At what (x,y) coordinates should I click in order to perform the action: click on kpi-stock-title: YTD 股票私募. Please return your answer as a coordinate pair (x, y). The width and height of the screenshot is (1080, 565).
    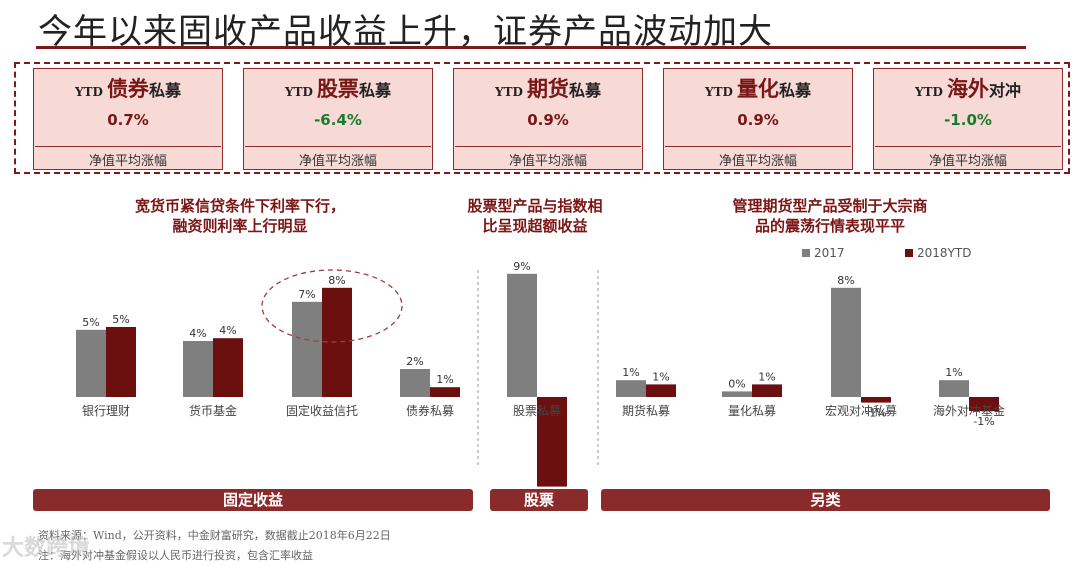
    Looking at the image, I should click on (338, 88).